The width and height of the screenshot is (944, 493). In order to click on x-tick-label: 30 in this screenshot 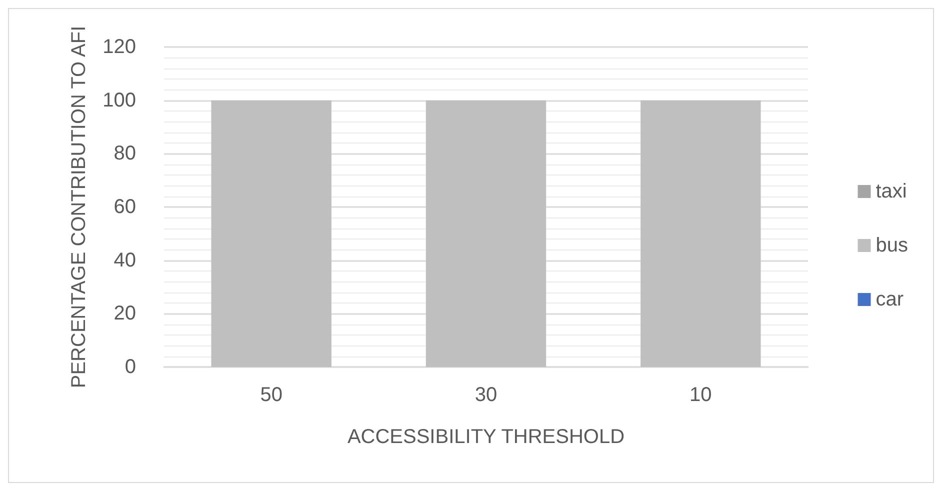, I will do `click(486, 395)`.